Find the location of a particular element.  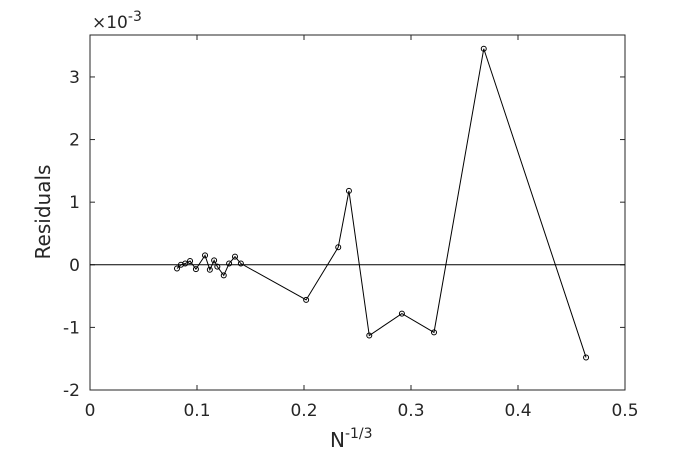

x-axis-label: N-1/3 is located at coordinates (351, 439).